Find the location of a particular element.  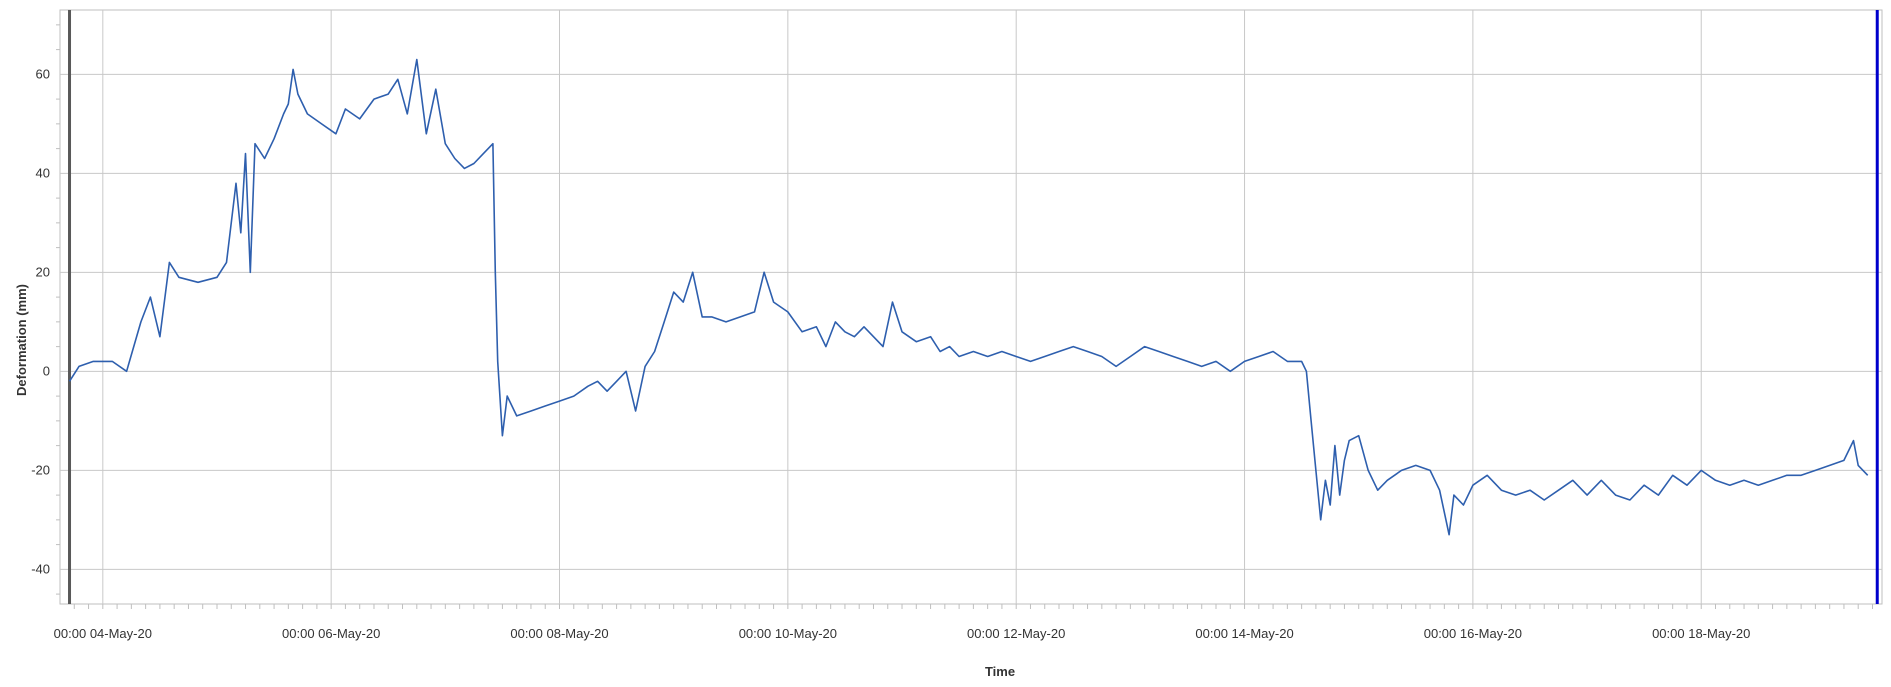

x-tick-label: 00:00 18-May-20 is located at coordinates (1701, 633).